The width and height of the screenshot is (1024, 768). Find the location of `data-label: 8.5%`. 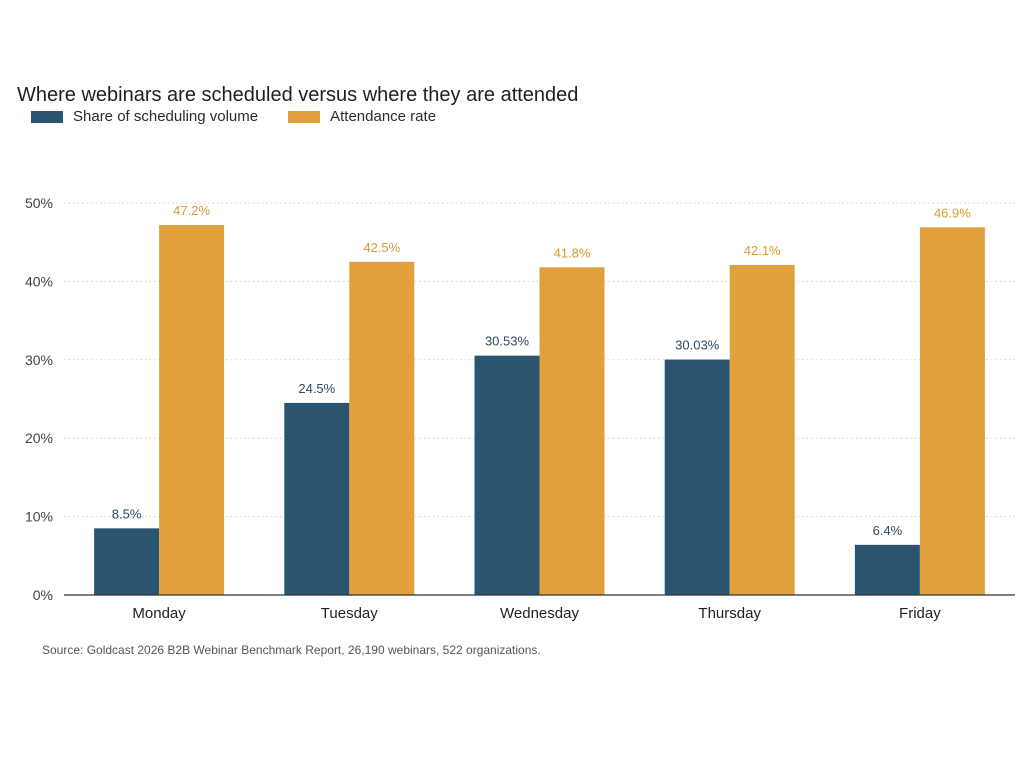

data-label: 8.5% is located at coordinates (127, 513).